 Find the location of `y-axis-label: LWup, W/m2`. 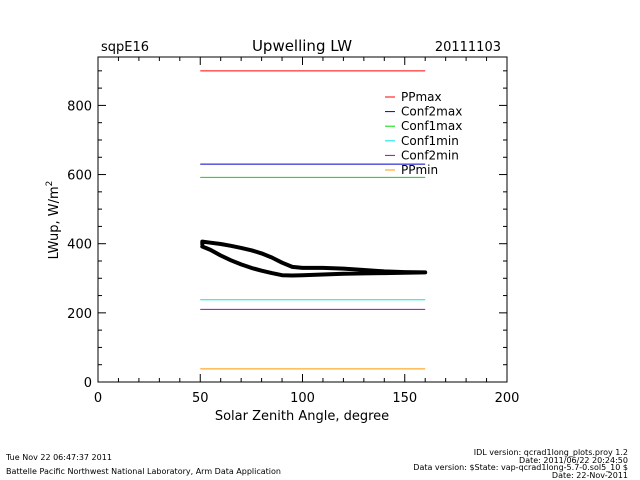

y-axis-label: LWup, W/m2 is located at coordinates (53, 220).